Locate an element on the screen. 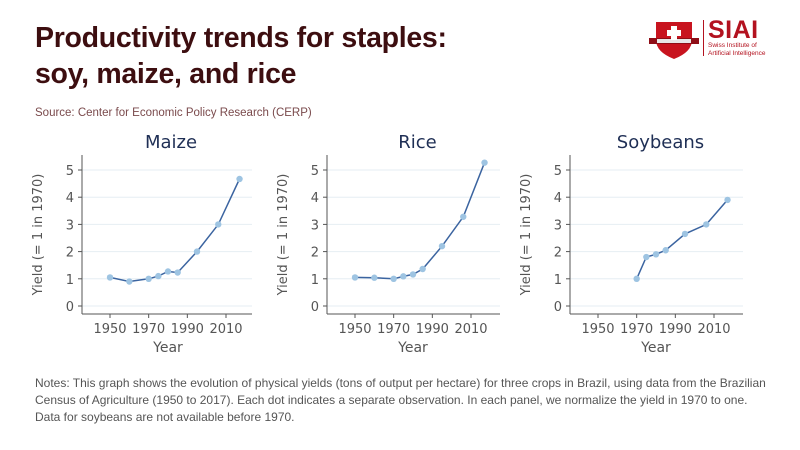  panel-title: Soybeans is located at coordinates (660, 142).